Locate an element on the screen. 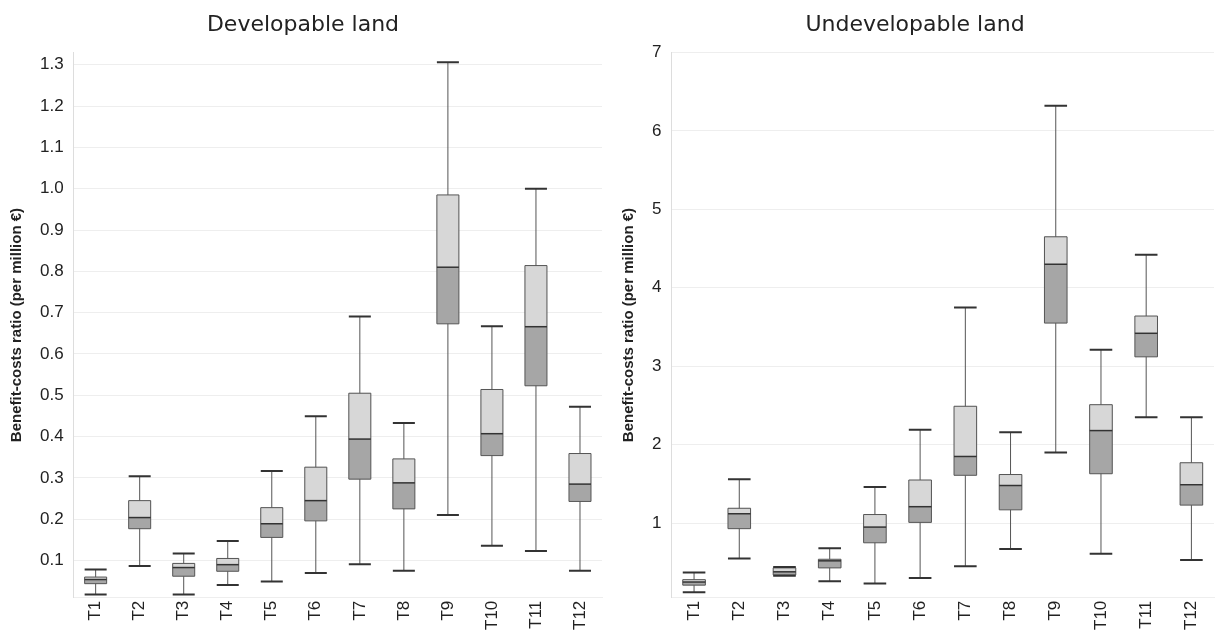 The height and width of the screenshot is (637, 1224). y-tick-label: 4 is located at coordinates (656, 287).